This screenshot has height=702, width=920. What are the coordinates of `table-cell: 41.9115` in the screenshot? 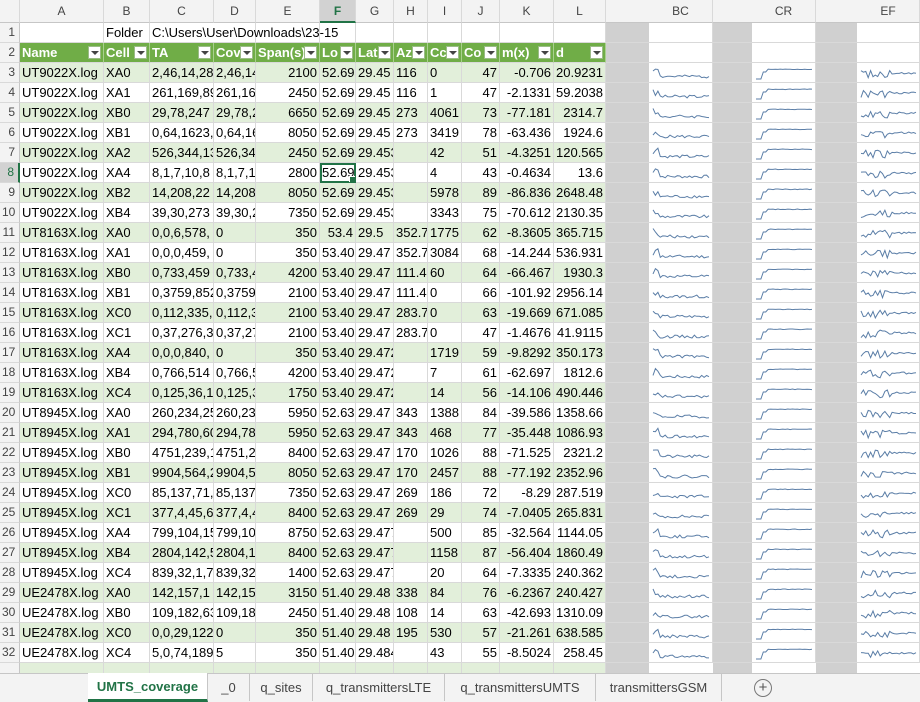 It's located at (580, 333).